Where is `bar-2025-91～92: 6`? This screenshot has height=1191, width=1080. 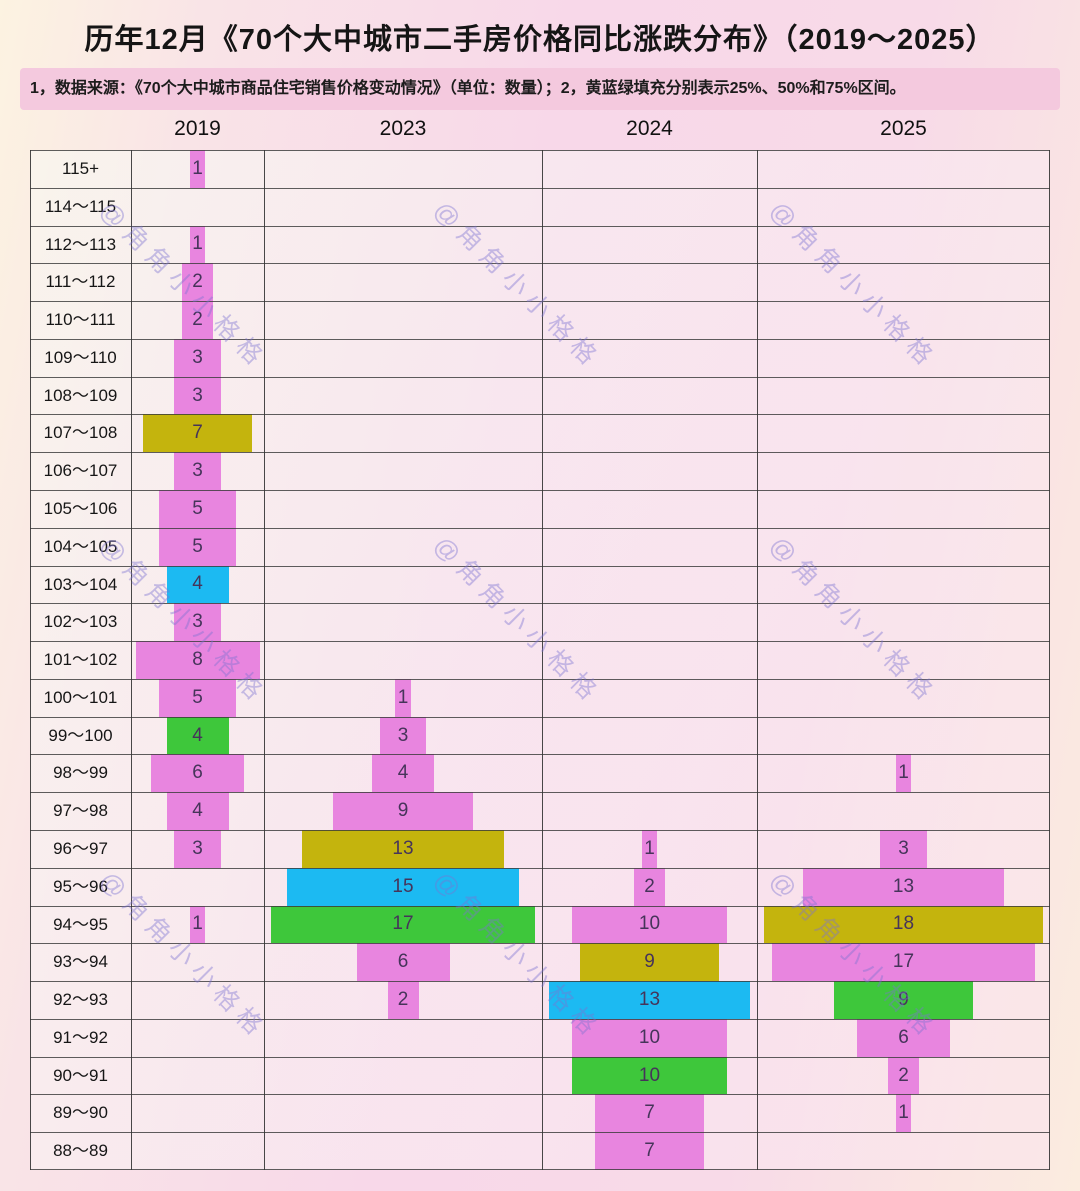 bar-2025-91～92: 6 is located at coordinates (903, 1037).